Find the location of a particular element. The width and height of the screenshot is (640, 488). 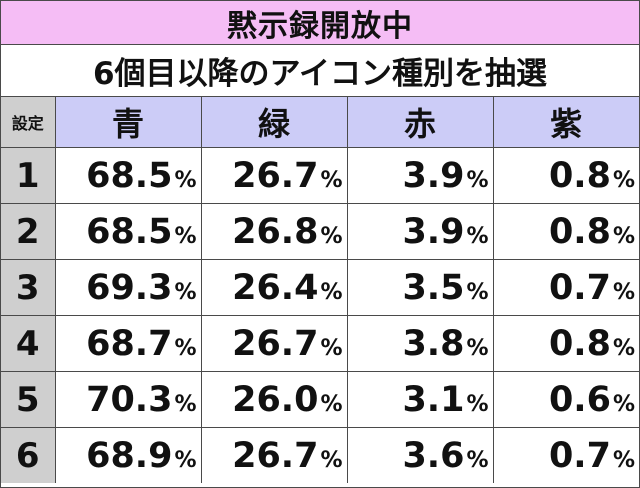

setting-cell: 5 is located at coordinates (28, 399).